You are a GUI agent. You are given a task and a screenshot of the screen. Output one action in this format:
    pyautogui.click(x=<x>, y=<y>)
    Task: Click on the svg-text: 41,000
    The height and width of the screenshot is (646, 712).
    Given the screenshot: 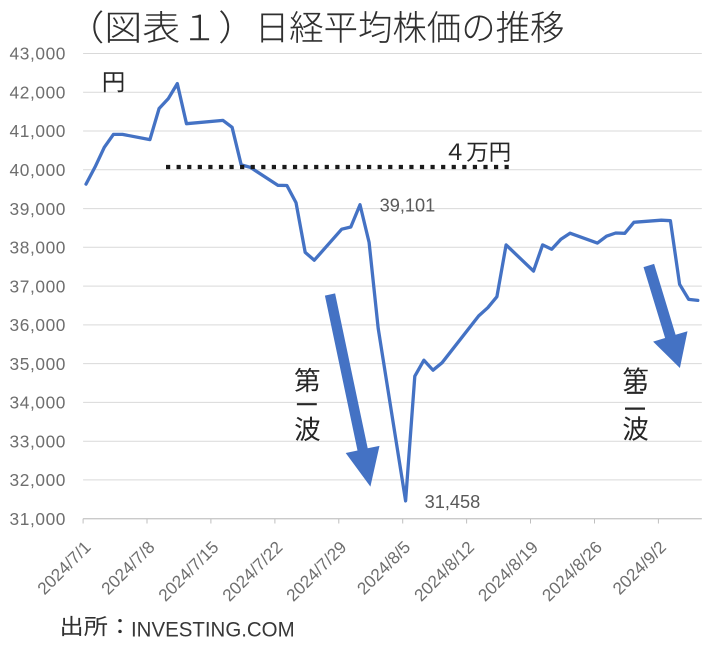 What is the action you would take?
    pyautogui.click(x=38, y=131)
    